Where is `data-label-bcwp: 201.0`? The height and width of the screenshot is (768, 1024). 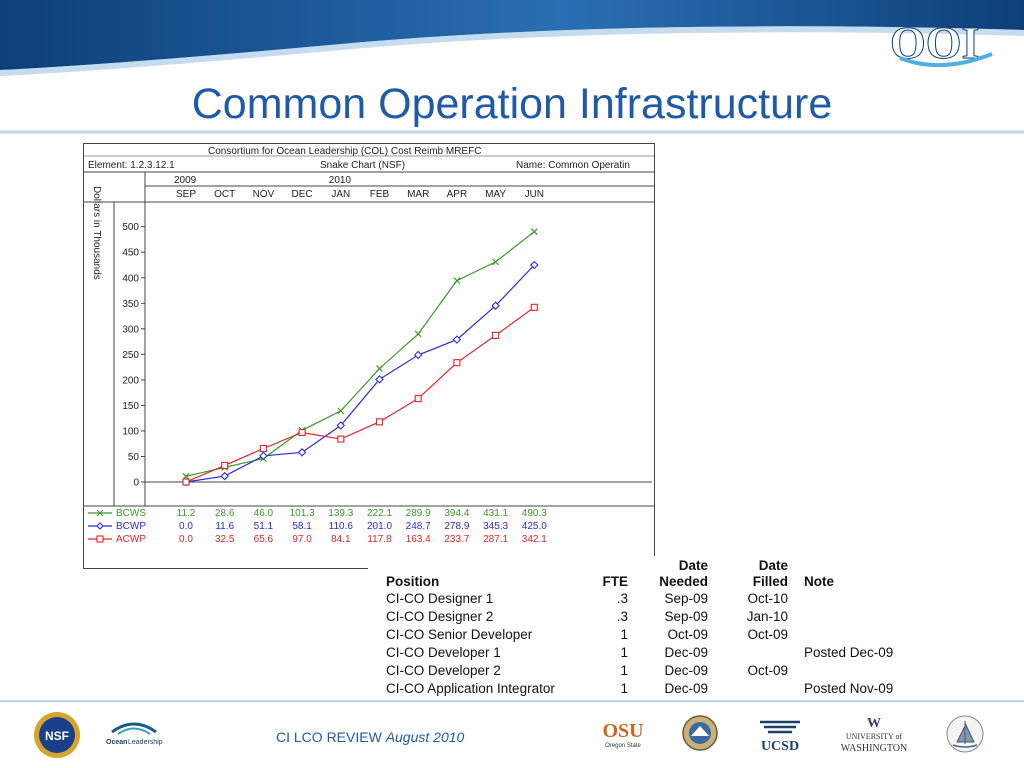
data-label-bcwp: 201.0 is located at coordinates (379, 526).